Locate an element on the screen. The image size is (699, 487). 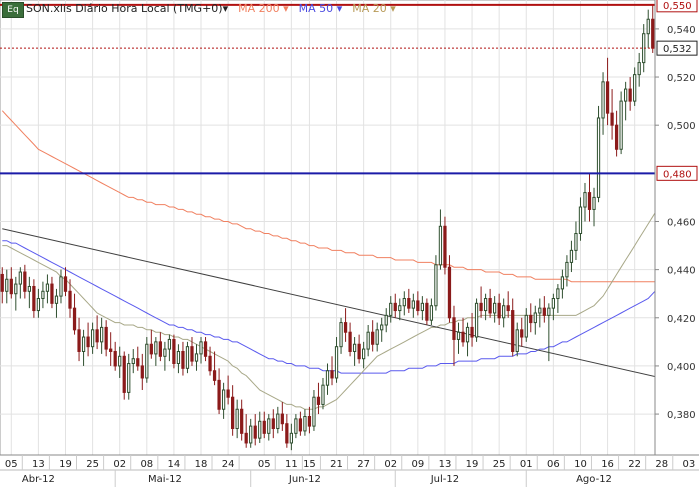
day-label: 05 is located at coordinates (264, 464).